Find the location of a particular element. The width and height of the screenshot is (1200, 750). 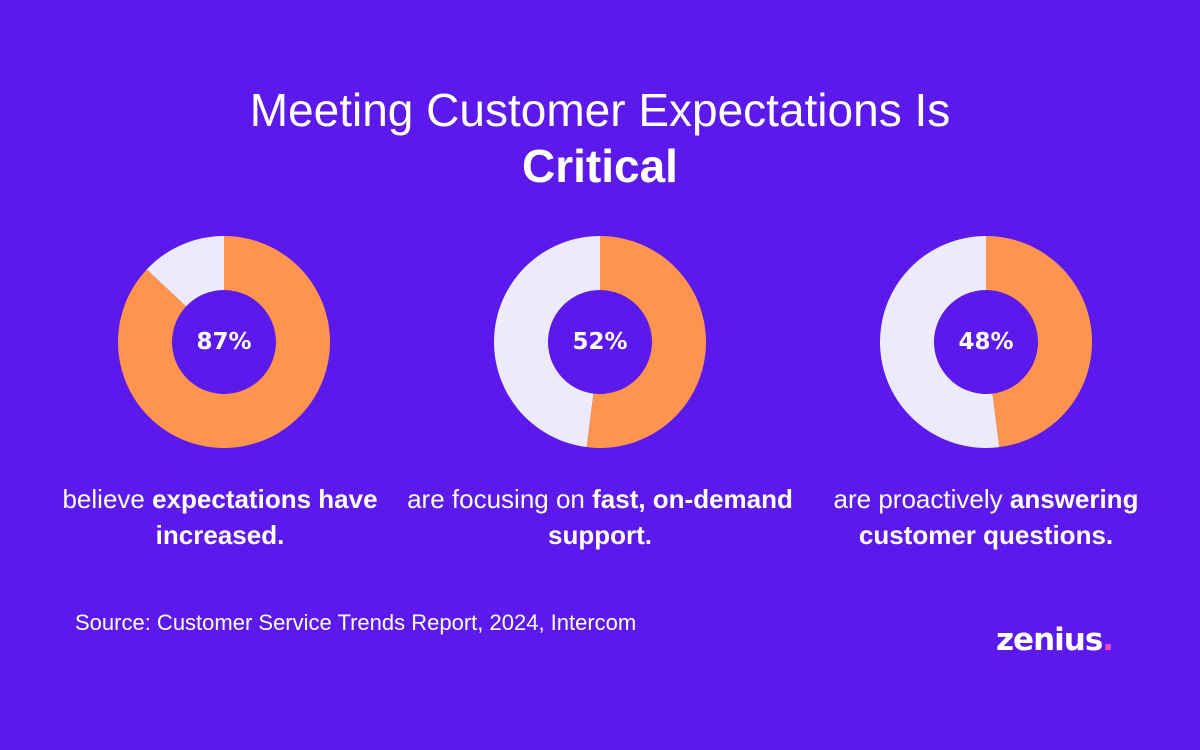

donut-2-percent-label: 52% is located at coordinates (599, 342).